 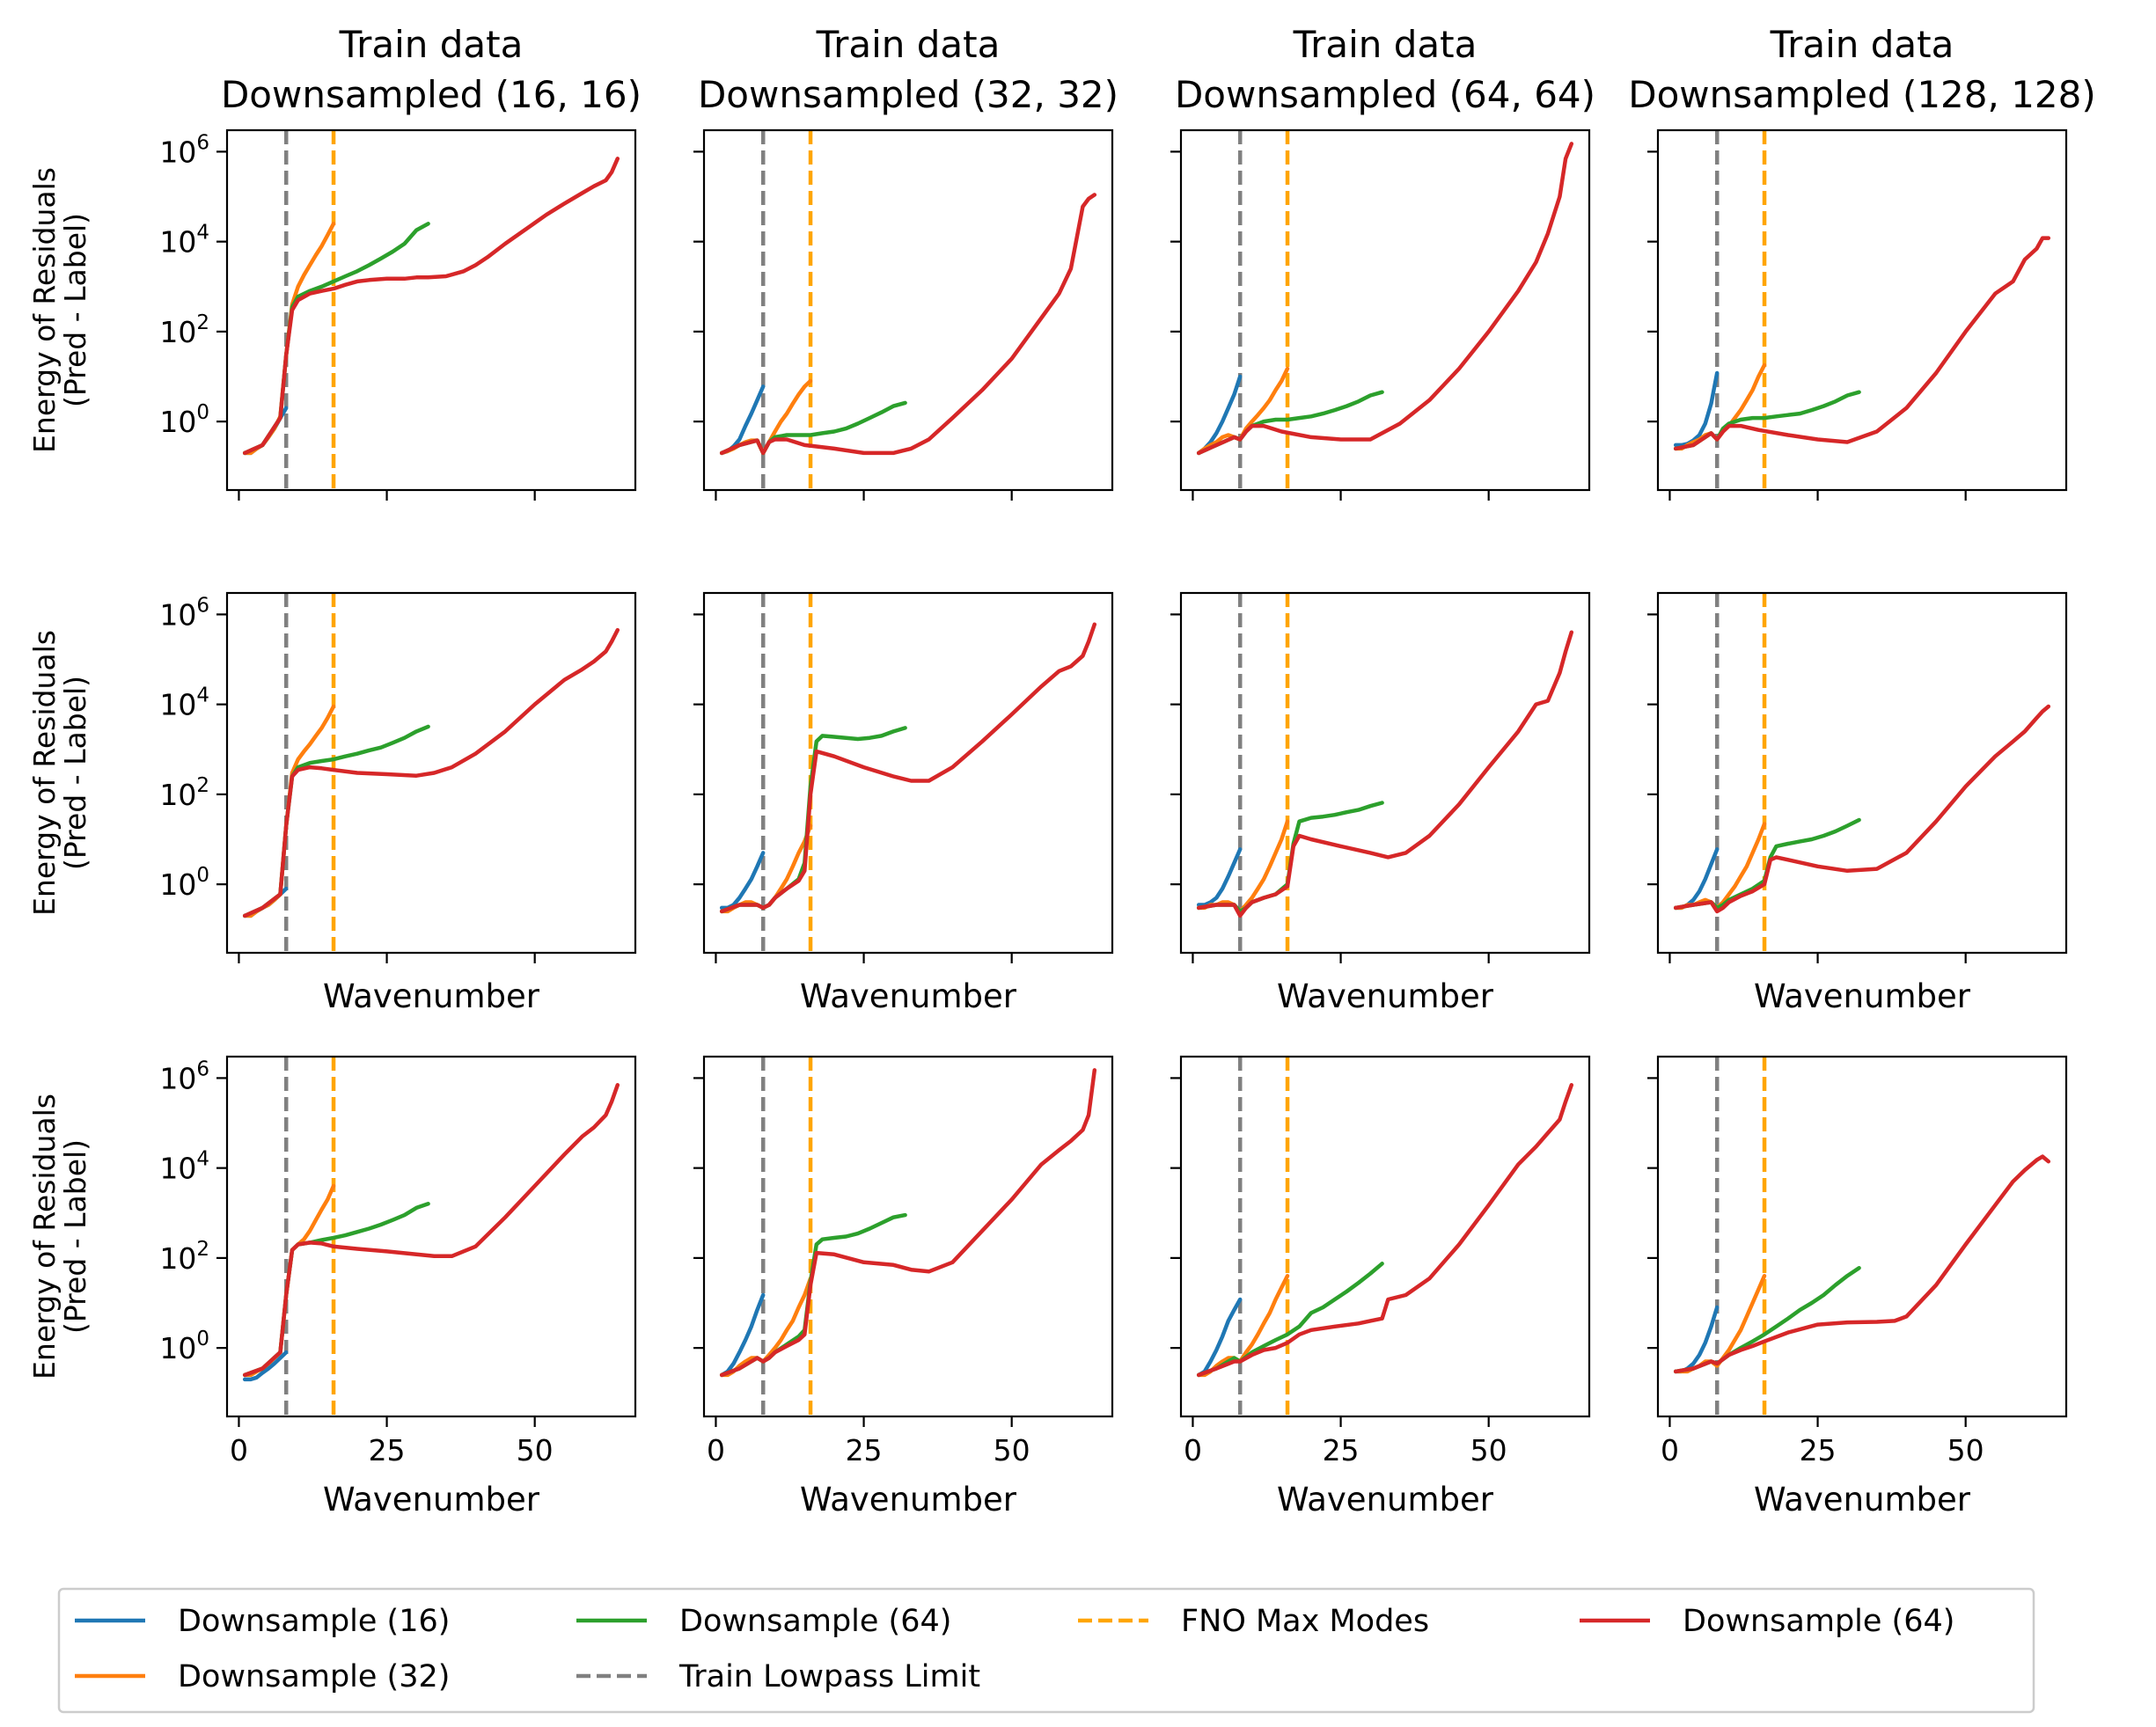 I want to click on column-title-line2: Downsampled (32, 32), so click(x=908, y=95).